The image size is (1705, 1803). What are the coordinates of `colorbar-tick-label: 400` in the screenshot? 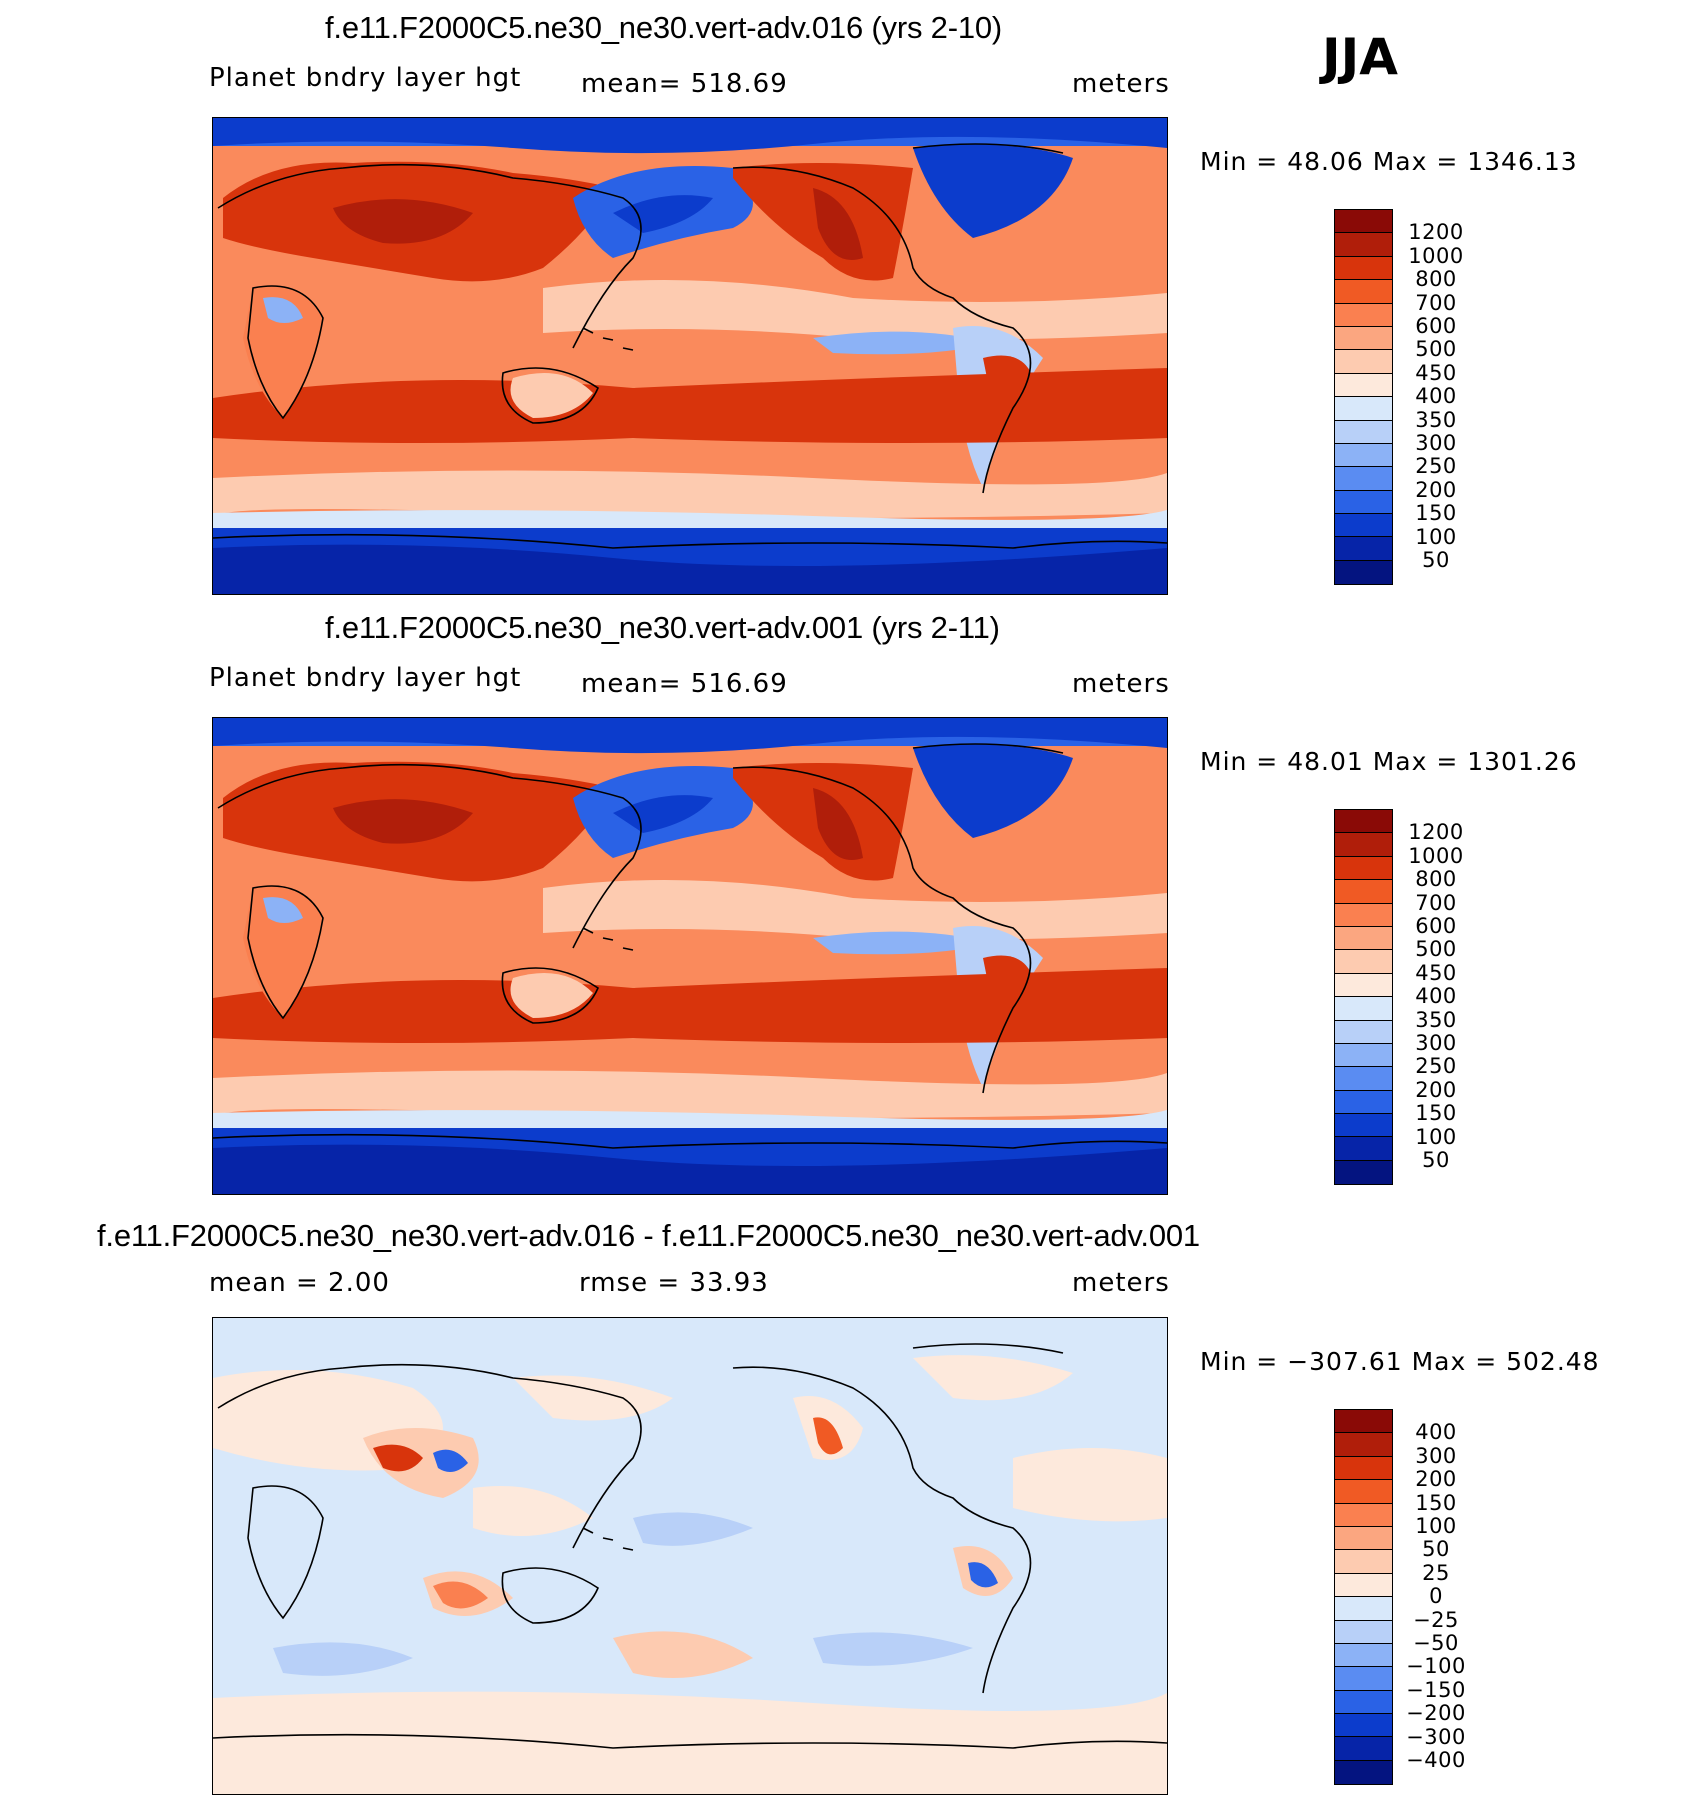 It's located at (1436, 396).